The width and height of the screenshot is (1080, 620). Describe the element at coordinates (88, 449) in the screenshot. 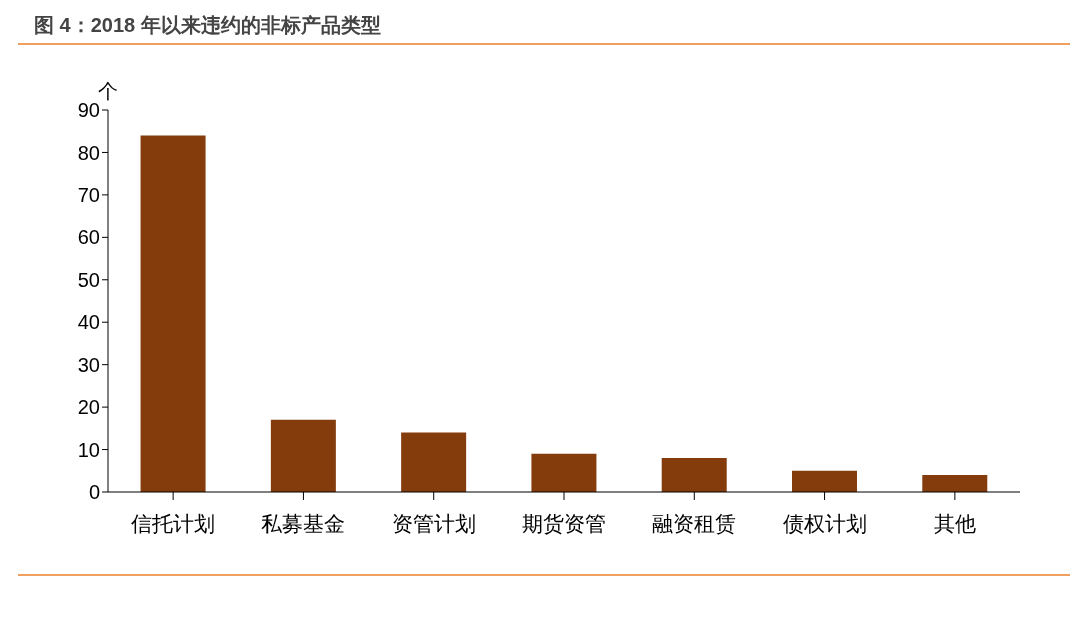

I see `y-tick-label: 10` at that location.